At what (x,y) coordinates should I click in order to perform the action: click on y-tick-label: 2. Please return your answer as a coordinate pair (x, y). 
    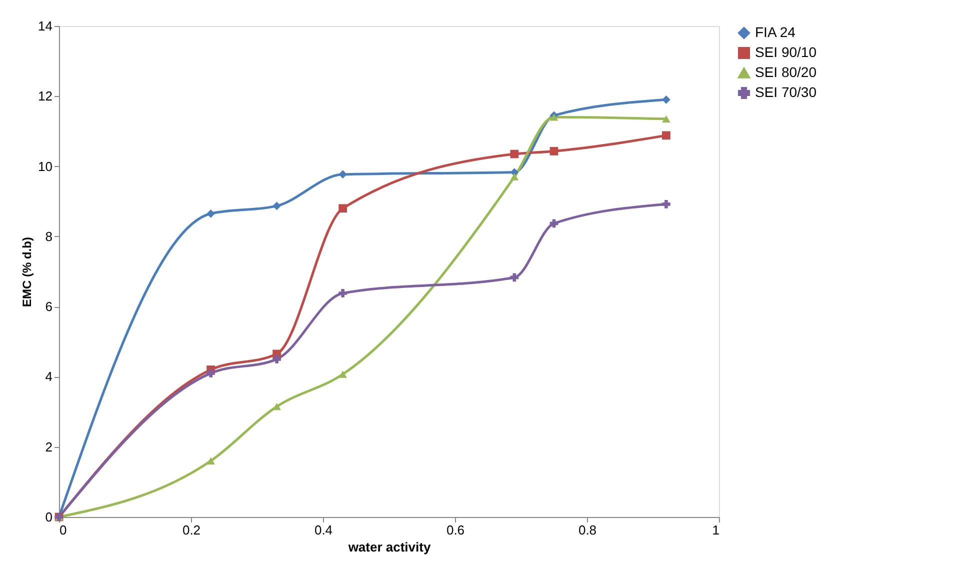
    Looking at the image, I should click on (48, 446).